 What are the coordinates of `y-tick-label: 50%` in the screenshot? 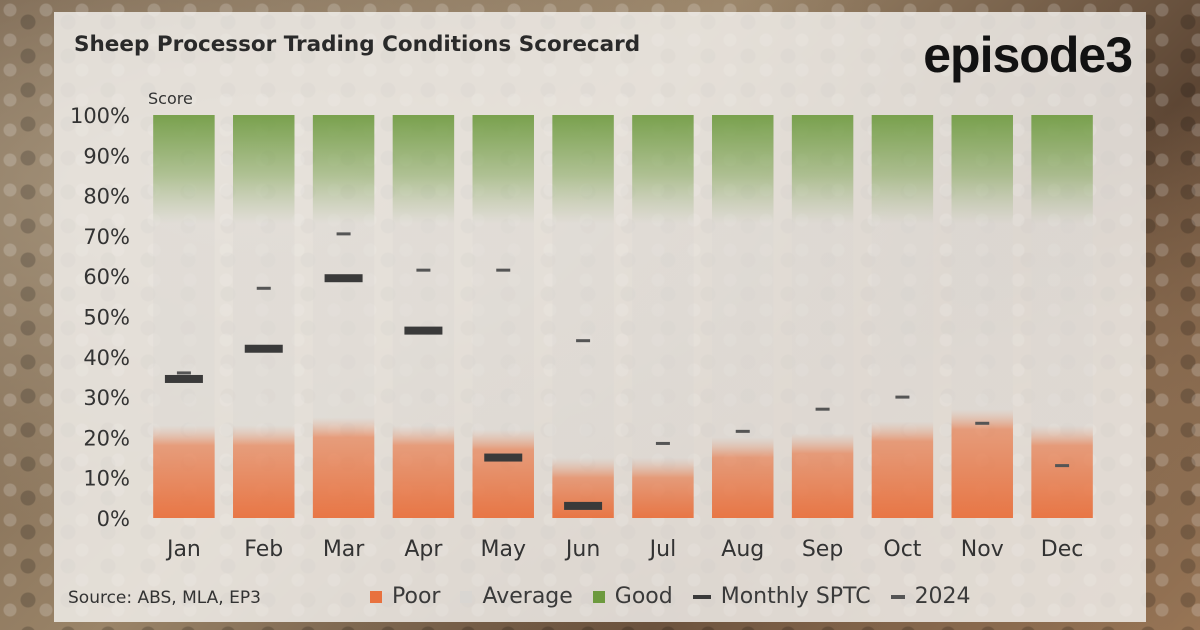 It's located at (106, 318).